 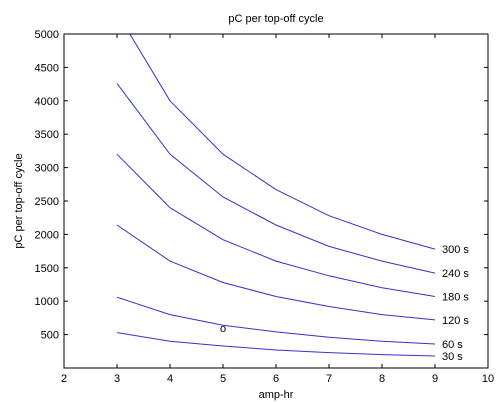 What do you see at coordinates (276, 379) in the screenshot?
I see `x-tick-label: 6` at bounding box center [276, 379].